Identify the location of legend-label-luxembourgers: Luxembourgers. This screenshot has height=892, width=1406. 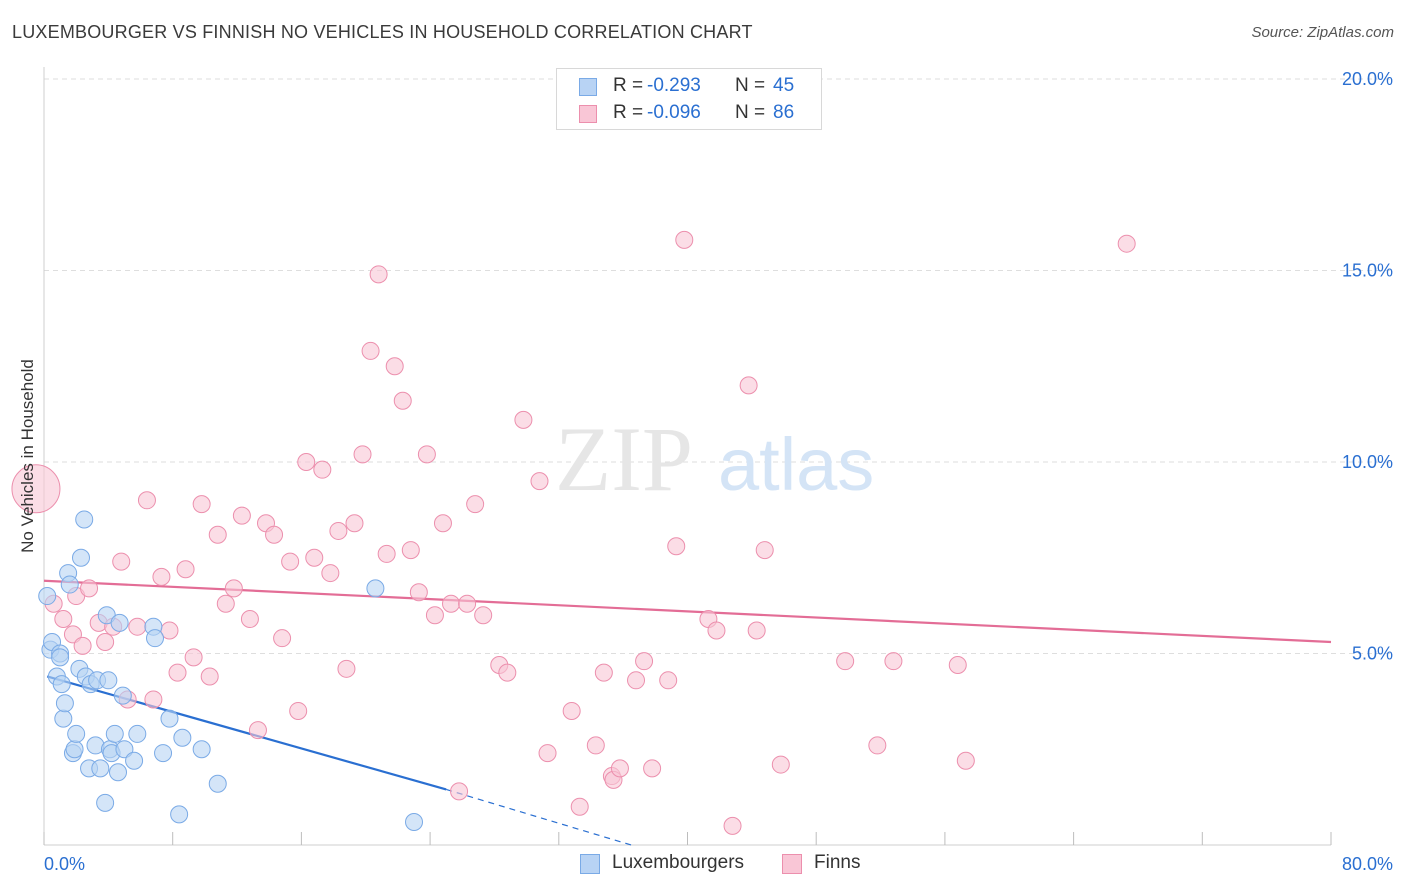
(678, 862).